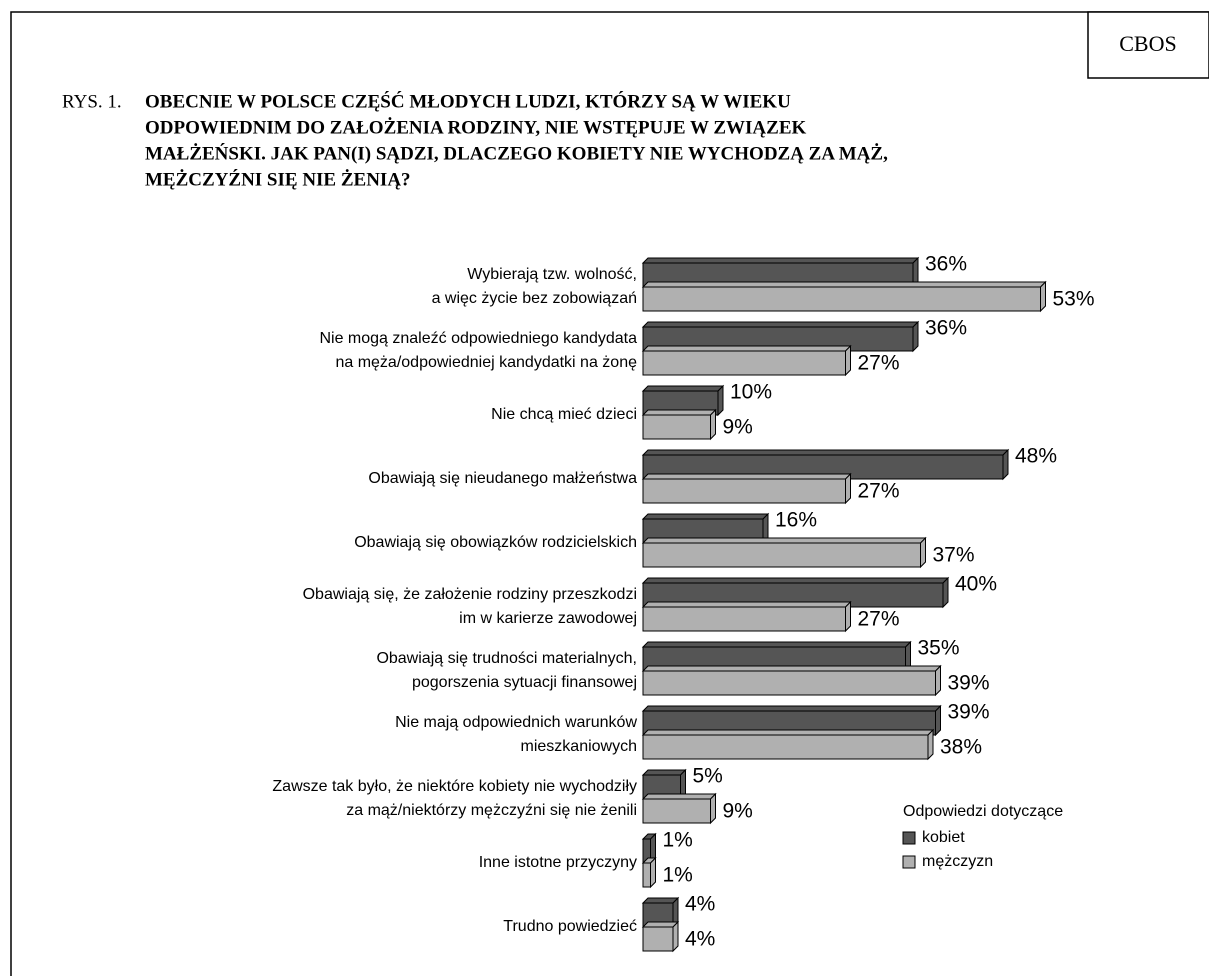 Image resolution: width=1209 pixels, height=976 pixels. What do you see at coordinates (1036, 456) in the screenshot?
I see `value-label: 48%` at bounding box center [1036, 456].